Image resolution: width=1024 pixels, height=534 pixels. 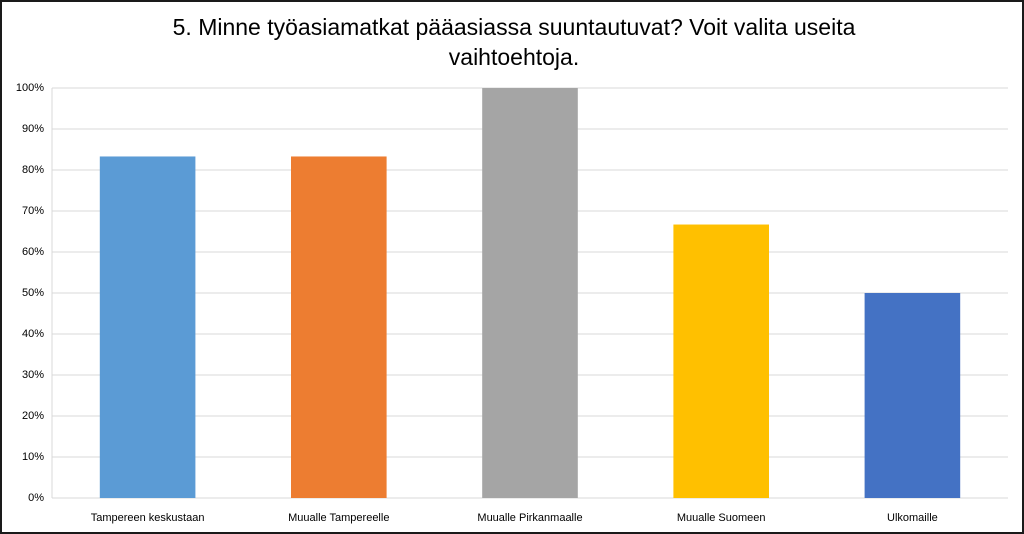 What do you see at coordinates (33, 252) in the screenshot?
I see `y-tick-label: 60%` at bounding box center [33, 252].